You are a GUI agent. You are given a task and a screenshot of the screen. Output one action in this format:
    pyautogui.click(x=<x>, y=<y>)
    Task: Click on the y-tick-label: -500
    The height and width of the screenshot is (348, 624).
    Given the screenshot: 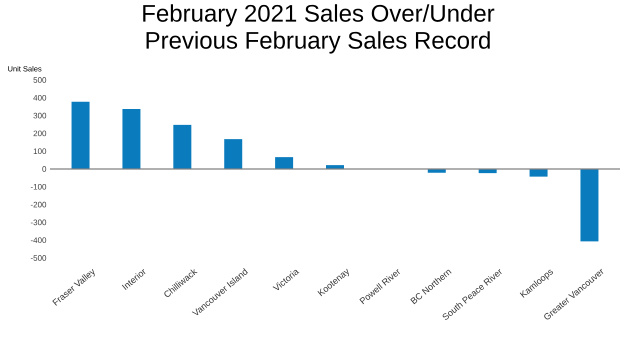 What is the action you would take?
    pyautogui.click(x=38, y=258)
    